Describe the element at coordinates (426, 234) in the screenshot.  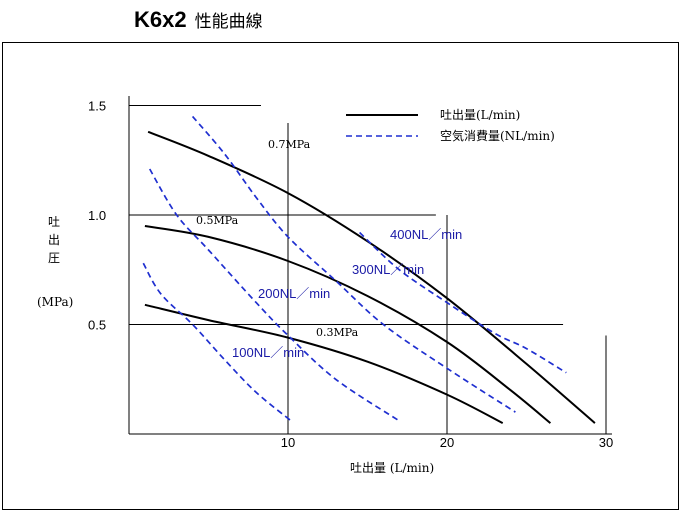
I see `air-flow-label: 400NL／min` at that location.